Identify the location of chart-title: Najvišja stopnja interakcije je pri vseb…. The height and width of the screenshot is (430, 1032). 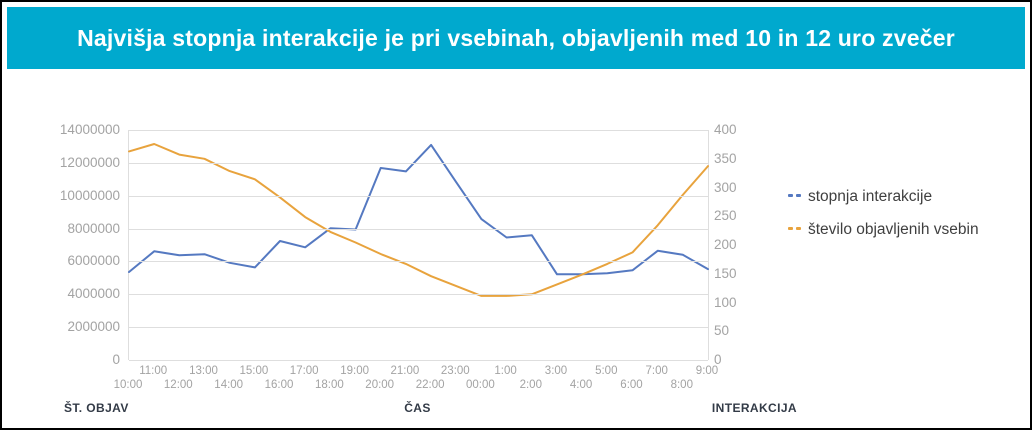
(516, 37).